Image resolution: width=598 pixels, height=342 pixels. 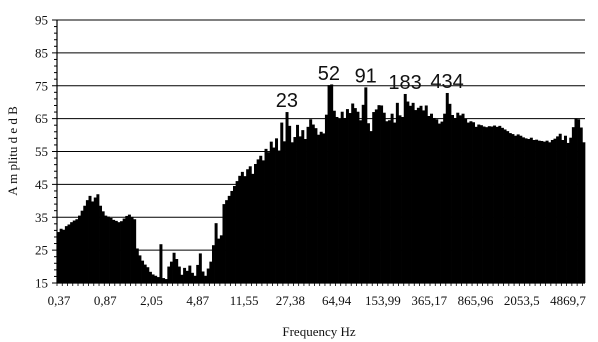 What do you see at coordinates (197, 300) in the screenshot?
I see `x-tick-label: 4,87` at bounding box center [197, 300].